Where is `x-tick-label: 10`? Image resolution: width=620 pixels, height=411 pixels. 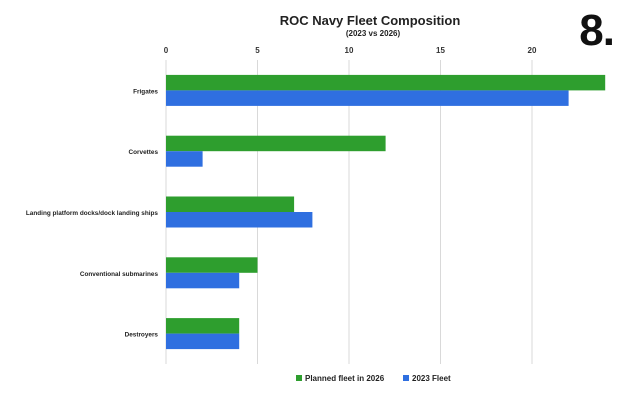
x-tick-label: 10 is located at coordinates (349, 50).